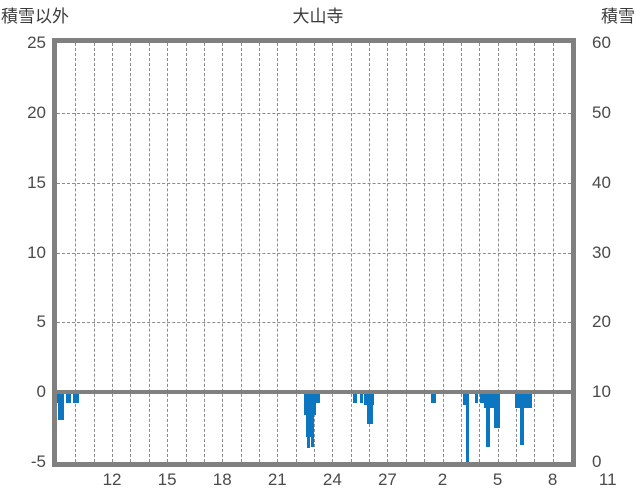  Describe the element at coordinates (601, 322) in the screenshot. I see `right-tick-20: 20` at that location.